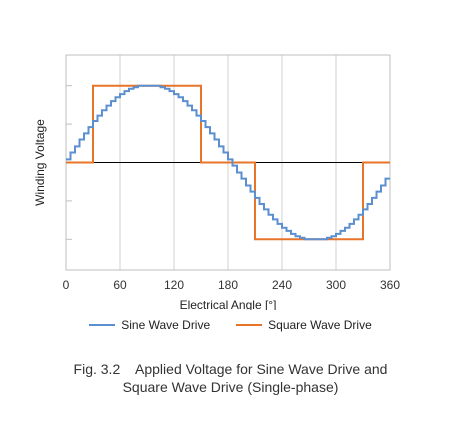  I want to click on legend: Sine Wave Drive Square Wave Drive, so click(230, 325).